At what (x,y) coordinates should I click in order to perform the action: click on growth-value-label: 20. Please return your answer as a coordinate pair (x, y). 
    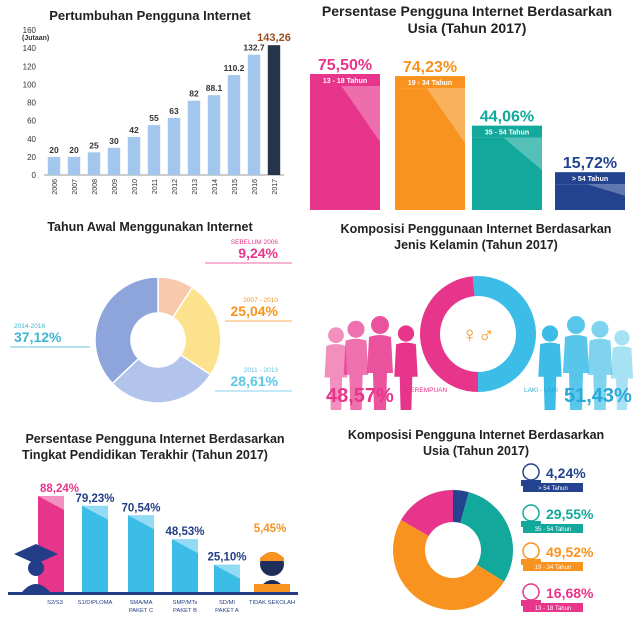
    Looking at the image, I should click on (74, 150).